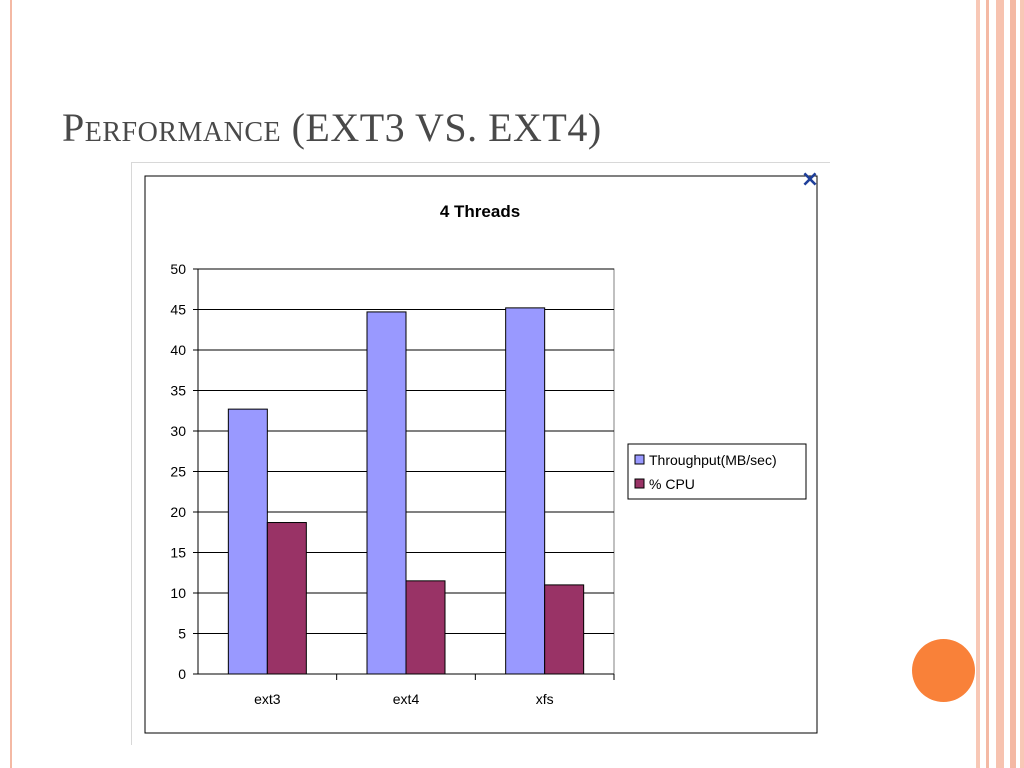 The width and height of the screenshot is (1024, 768). What do you see at coordinates (178, 391) in the screenshot?
I see `y-tick-label: 35` at bounding box center [178, 391].